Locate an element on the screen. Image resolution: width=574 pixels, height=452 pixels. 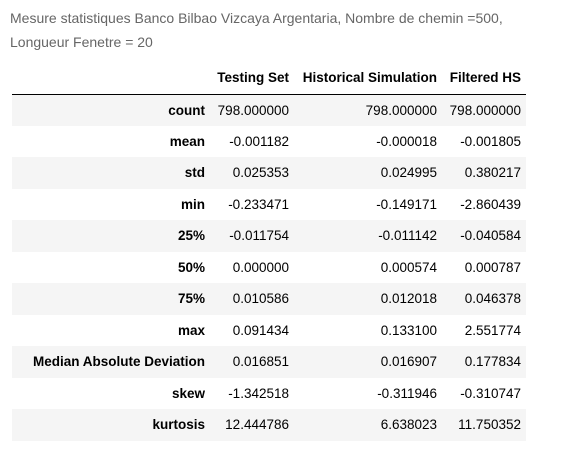
row-label: std is located at coordinates (194, 173).